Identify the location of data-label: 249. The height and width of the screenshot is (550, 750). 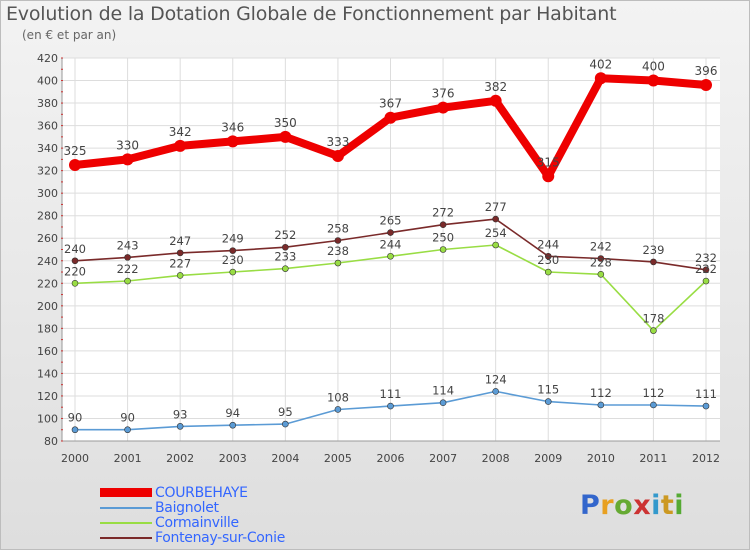
(233, 239).